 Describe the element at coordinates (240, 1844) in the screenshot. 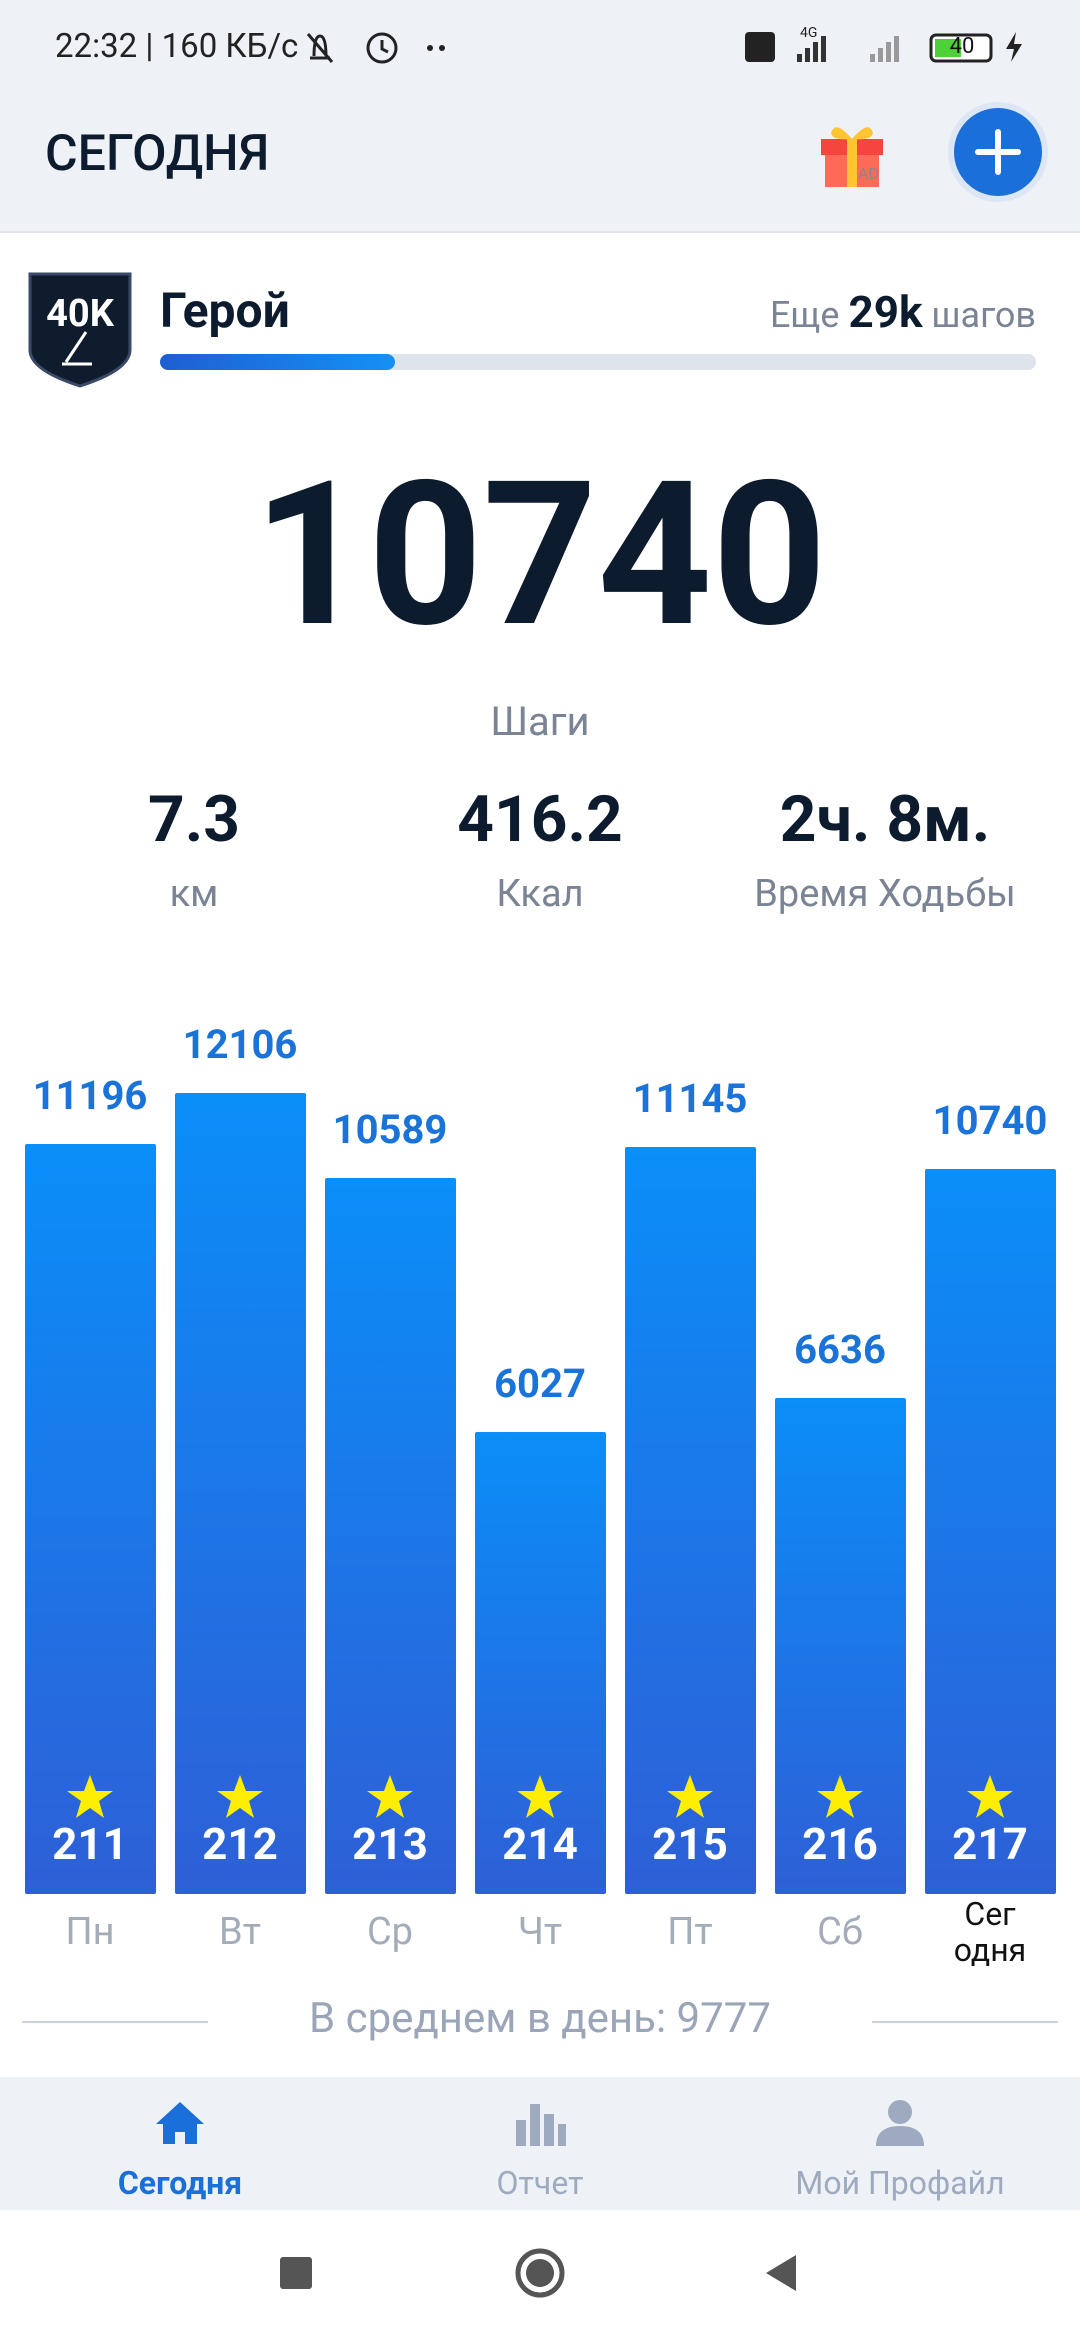

I see `star-count: 212` at that location.